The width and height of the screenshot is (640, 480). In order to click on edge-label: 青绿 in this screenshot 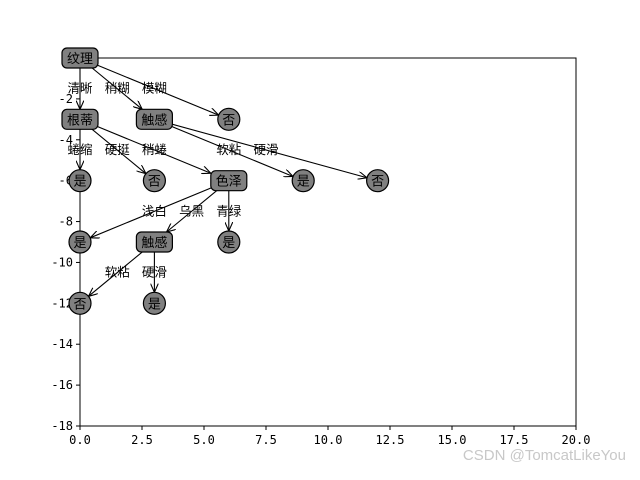, I will do `click(229, 210)`.